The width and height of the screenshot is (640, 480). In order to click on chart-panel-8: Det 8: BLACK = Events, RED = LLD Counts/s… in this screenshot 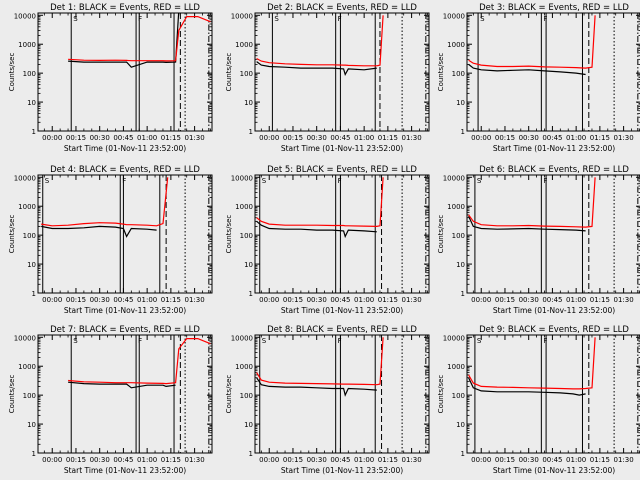, I will do `click(327, 400)`.